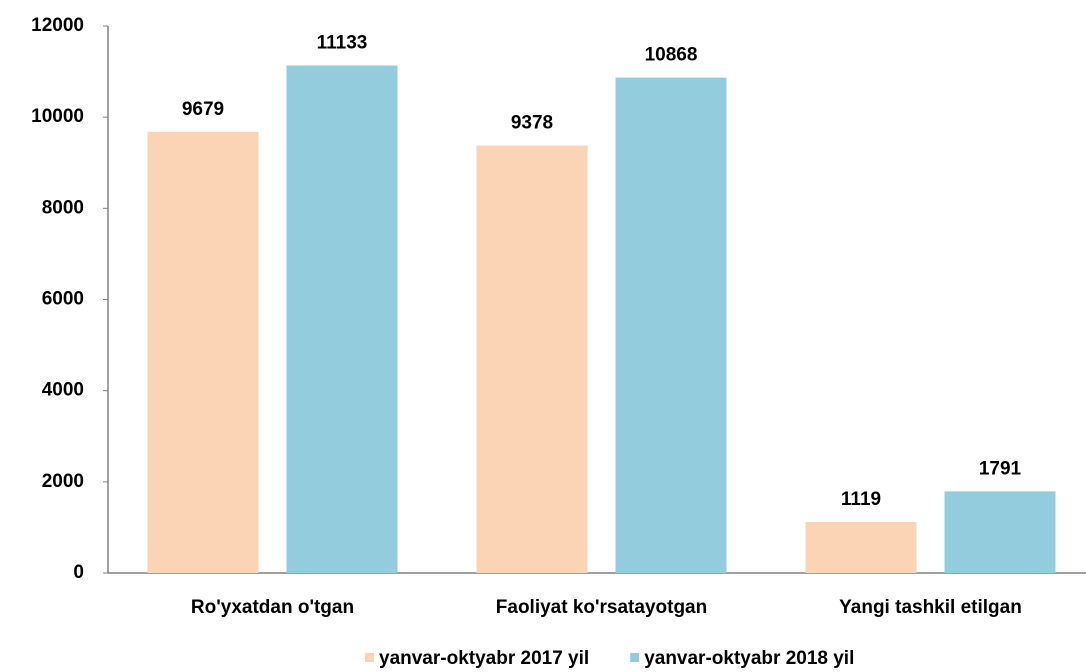  I want to click on value-label: 1119, so click(861, 499).